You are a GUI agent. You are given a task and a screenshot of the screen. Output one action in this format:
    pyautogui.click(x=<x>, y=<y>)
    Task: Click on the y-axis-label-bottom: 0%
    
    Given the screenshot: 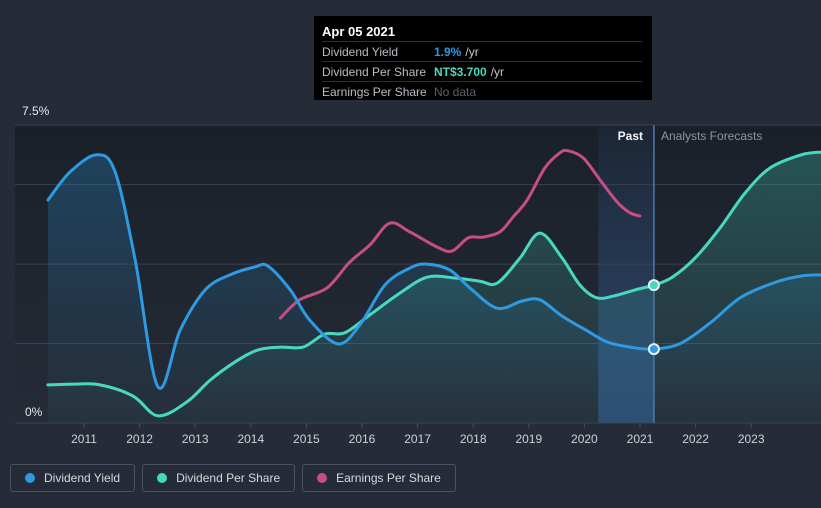 What is the action you would take?
    pyautogui.click(x=34, y=412)
    